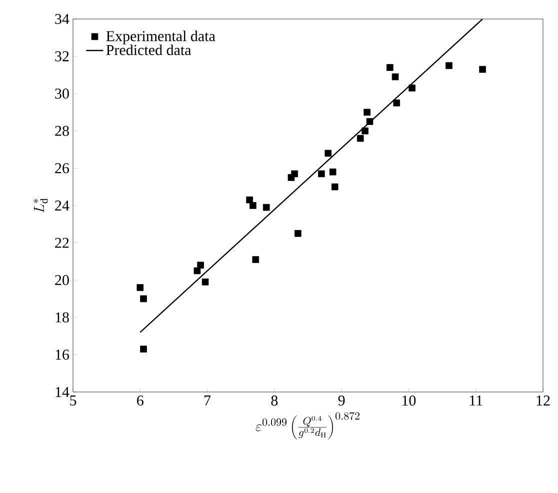  Describe the element at coordinates (41, 205) in the screenshot. I see `y-axis-title: $L^{*}_{\mathrm{d}}$` at that location.